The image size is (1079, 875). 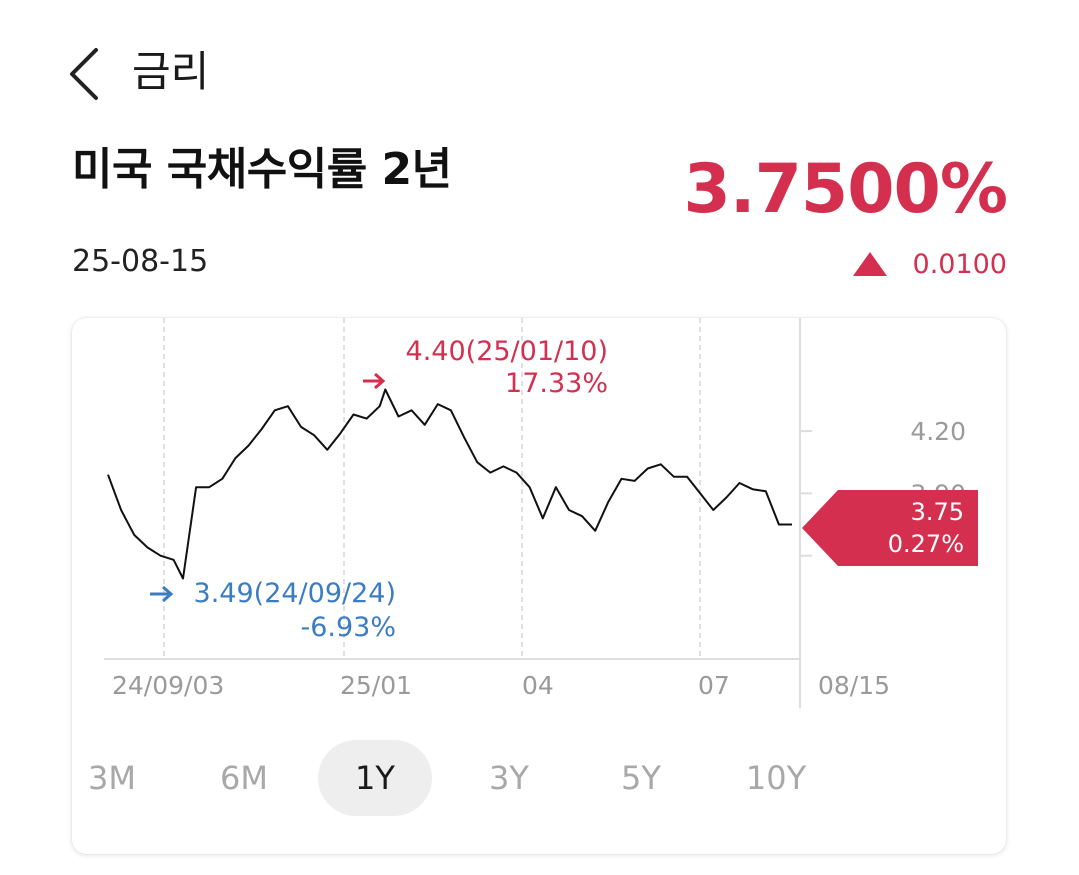 What do you see at coordinates (937, 512) in the screenshot?
I see `current-value-label: 3.75` at bounding box center [937, 512].